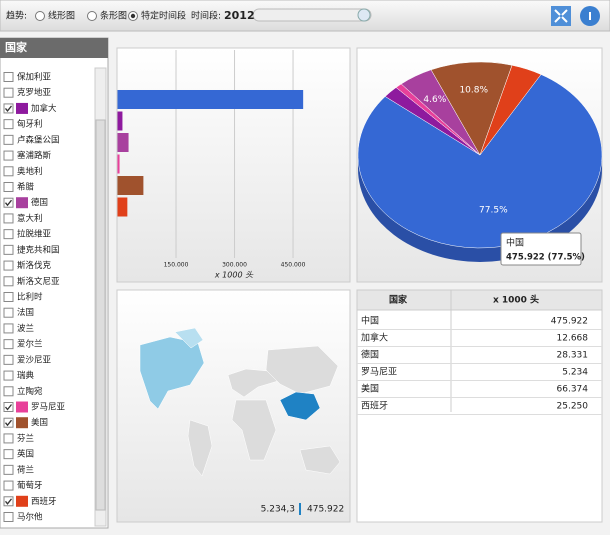 This screenshot has width=610, height=539. Describe the element at coordinates (16, 47) in the screenshot. I see `country-title: 国家` at that location.